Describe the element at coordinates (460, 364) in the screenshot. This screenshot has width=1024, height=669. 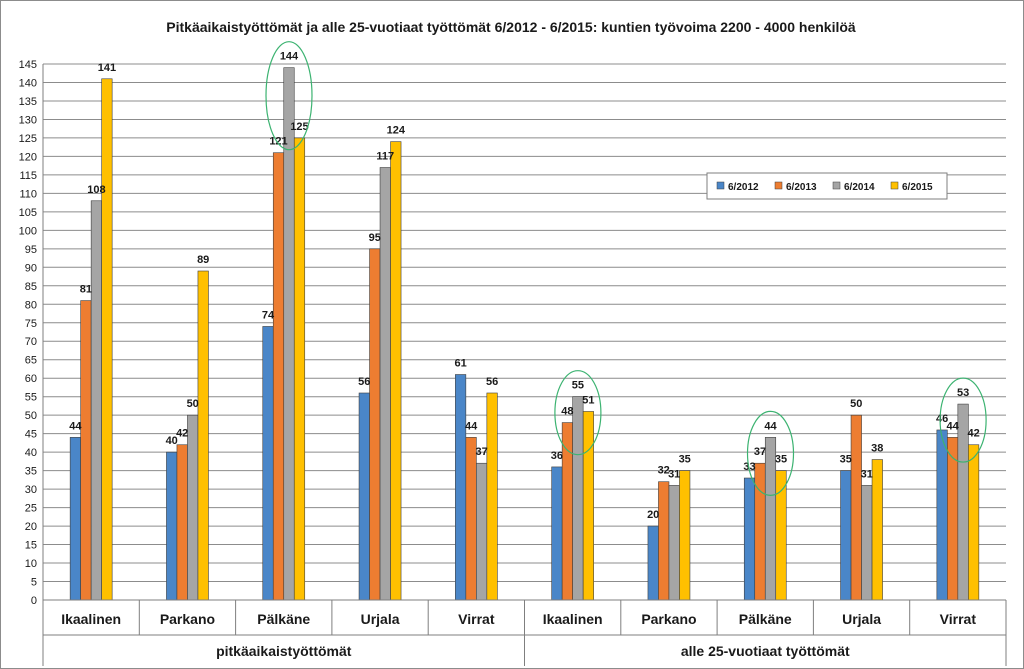
I see `data-label: 61` at that location.